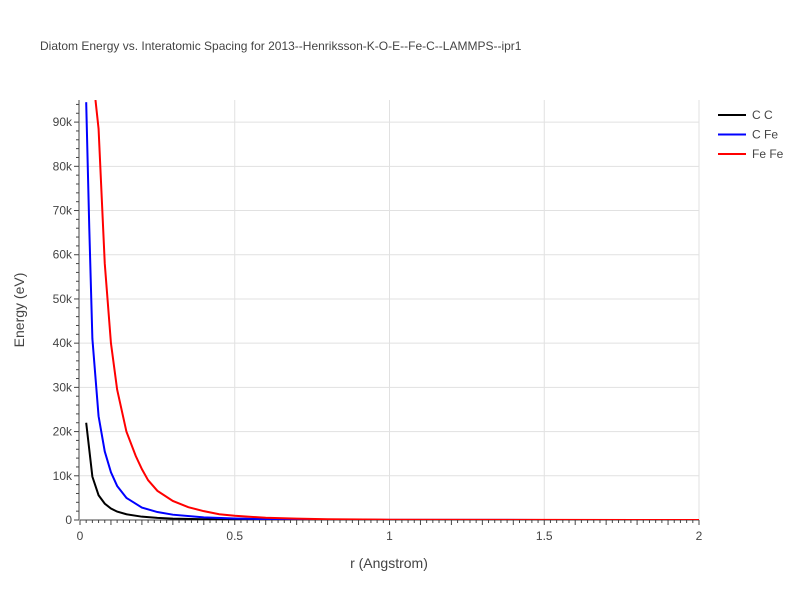 The height and width of the screenshot is (600, 800). Describe the element at coordinates (63, 211) in the screenshot. I see `y-tick-label: 70k` at that location.